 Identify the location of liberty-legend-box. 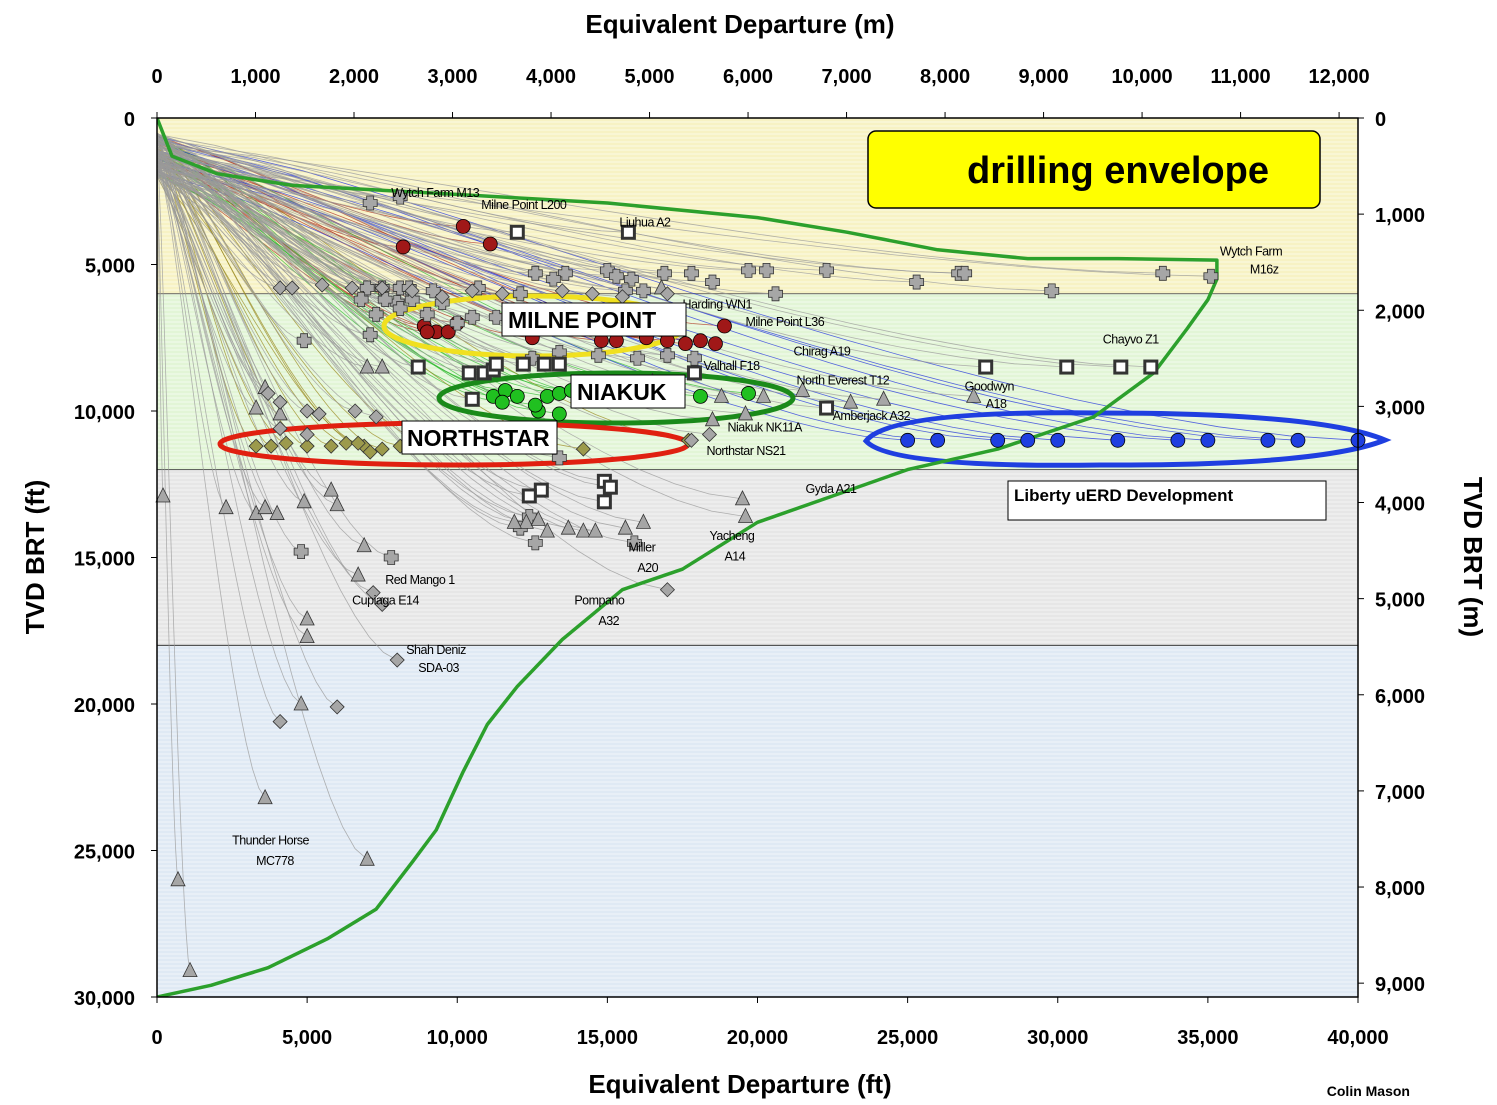
(1167, 500).